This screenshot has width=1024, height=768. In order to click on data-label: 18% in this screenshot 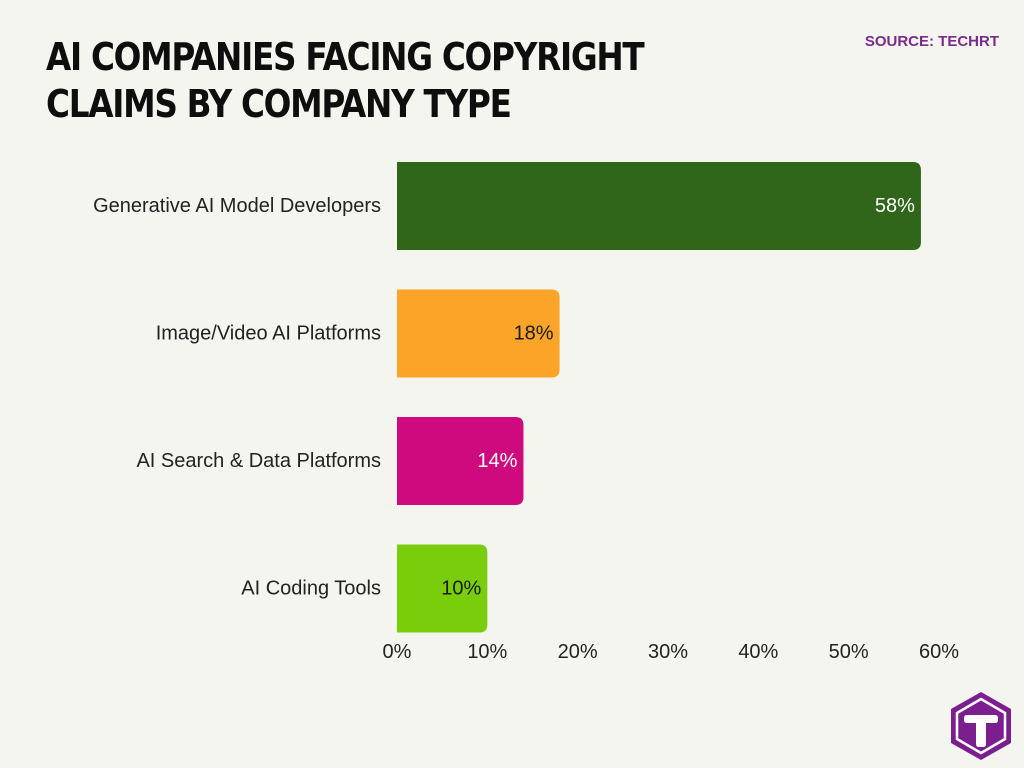, I will do `click(534, 334)`.